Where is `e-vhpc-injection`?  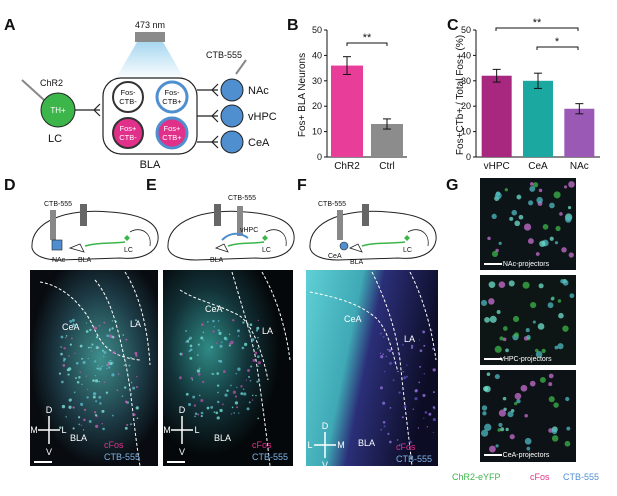
e-vhpc-injection is located at coordinates (235, 236).